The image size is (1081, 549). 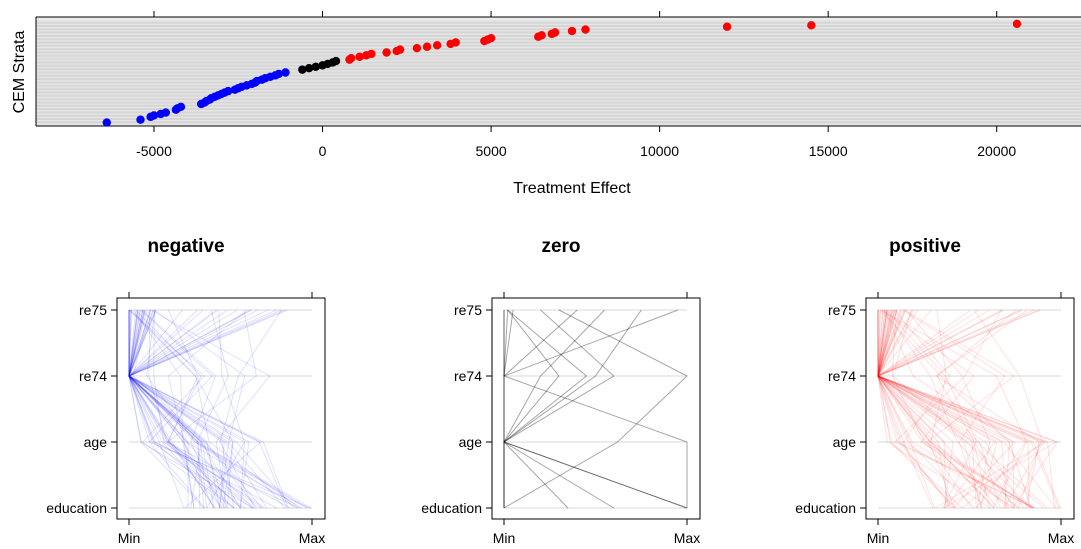 What do you see at coordinates (154, 151) in the screenshot?
I see `x-tick-label: -5000` at bounding box center [154, 151].